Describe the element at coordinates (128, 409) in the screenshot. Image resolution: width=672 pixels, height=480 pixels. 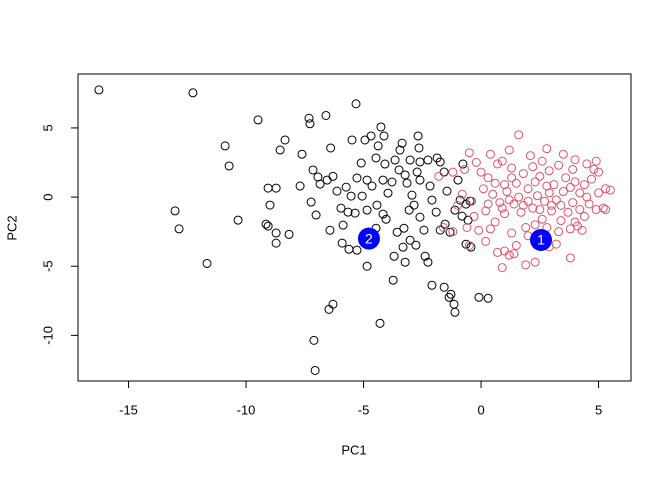
I see `x-tick-label: -15` at that location.